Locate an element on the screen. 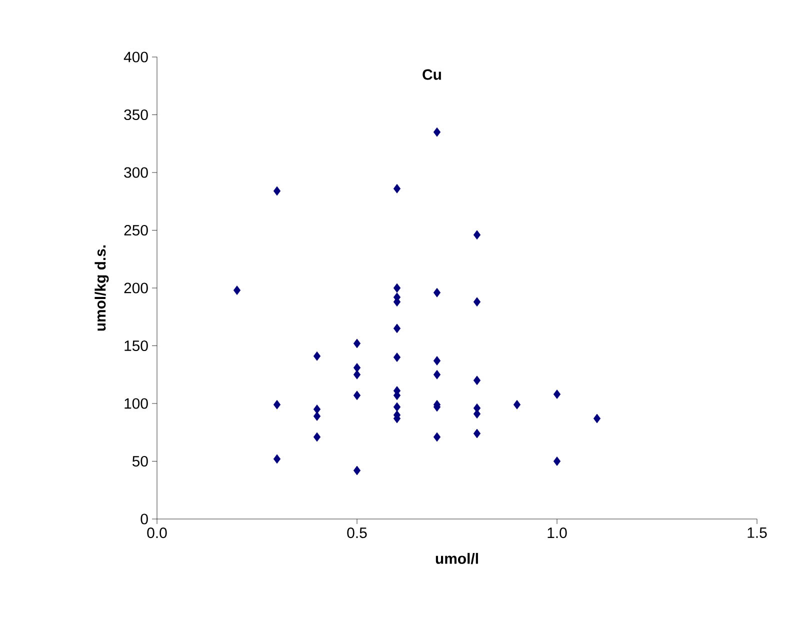 The image size is (796, 626). y-tick-label: 0 is located at coordinates (144, 519).